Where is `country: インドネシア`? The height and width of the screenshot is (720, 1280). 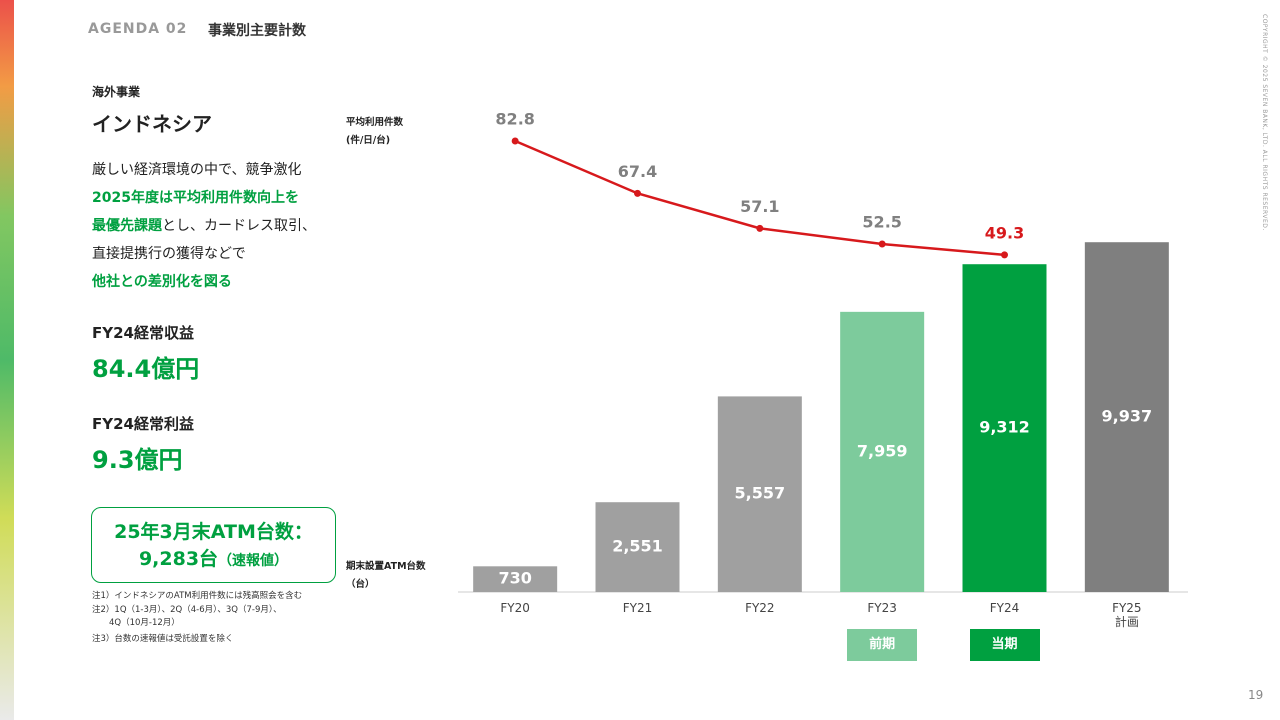
country: インドネシア is located at coordinates (152, 124).